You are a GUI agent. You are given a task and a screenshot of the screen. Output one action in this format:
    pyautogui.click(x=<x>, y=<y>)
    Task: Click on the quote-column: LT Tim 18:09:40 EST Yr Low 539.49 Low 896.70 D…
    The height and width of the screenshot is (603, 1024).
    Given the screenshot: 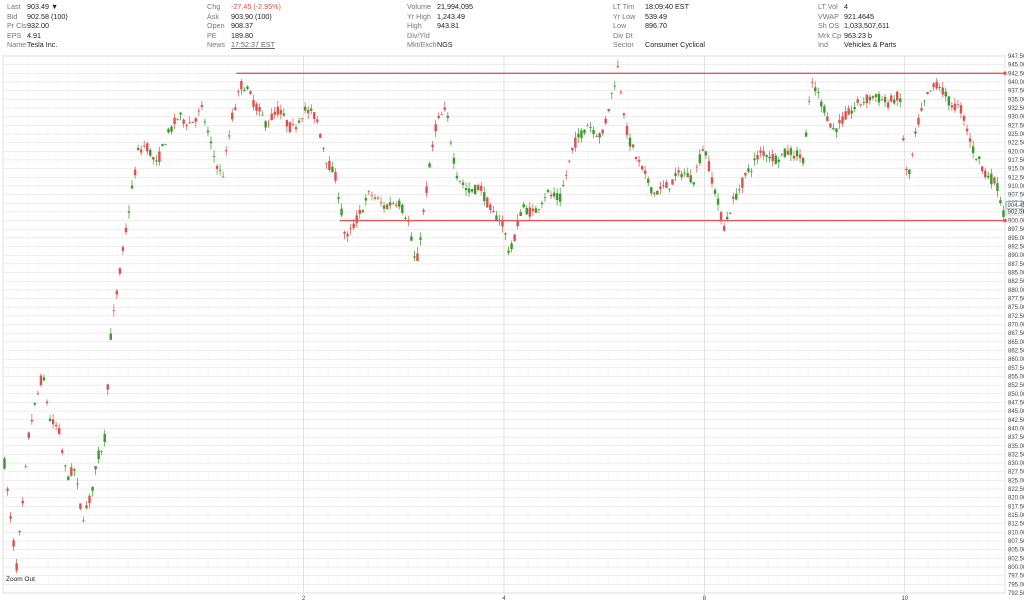 What is the action you would take?
    pyautogui.click(x=659, y=26)
    